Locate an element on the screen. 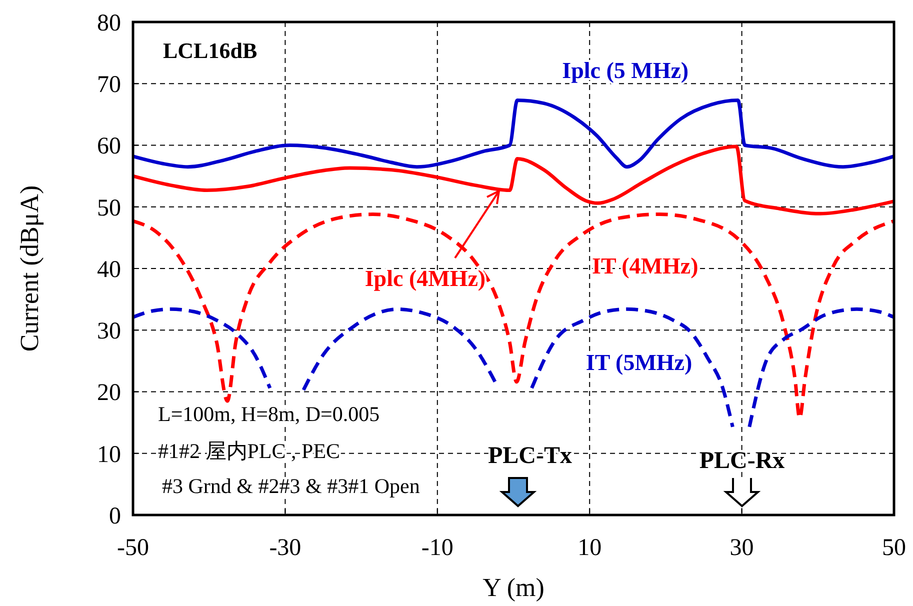 This screenshot has height=606, width=913. x-tick-label: 30 is located at coordinates (742, 548).